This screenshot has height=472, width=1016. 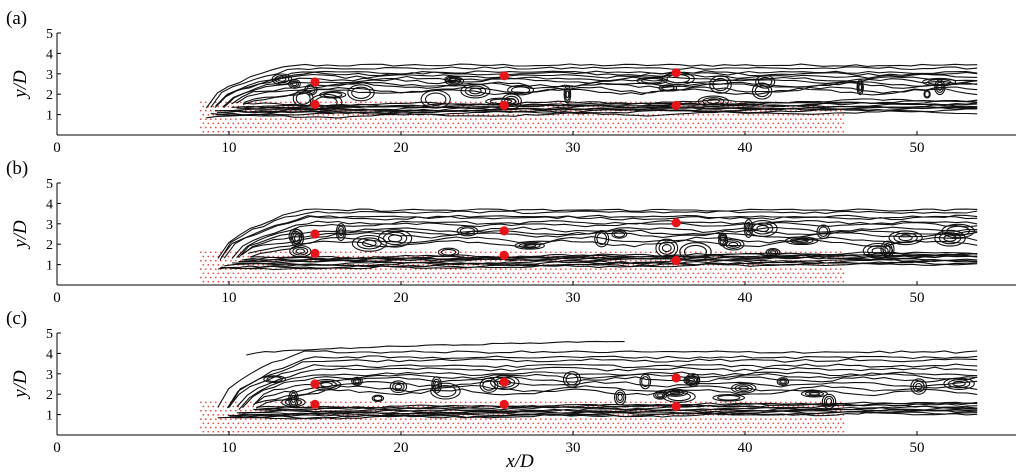 What do you see at coordinates (613, 256) in the screenshot?
I see `contour-lower` at bounding box center [613, 256].